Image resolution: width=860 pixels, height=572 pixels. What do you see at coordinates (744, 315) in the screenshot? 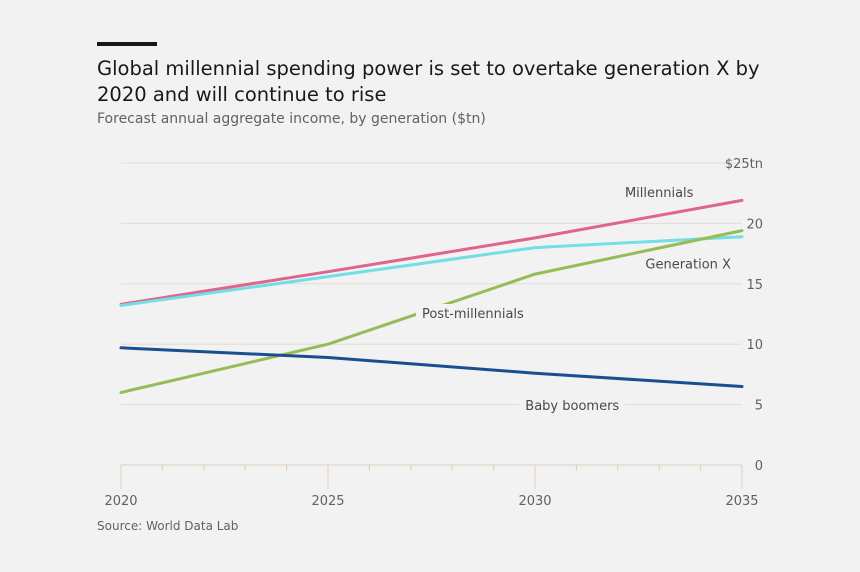
I see `y-axis-labels: 0 5 10 15 20 $25tn` at bounding box center [744, 315].